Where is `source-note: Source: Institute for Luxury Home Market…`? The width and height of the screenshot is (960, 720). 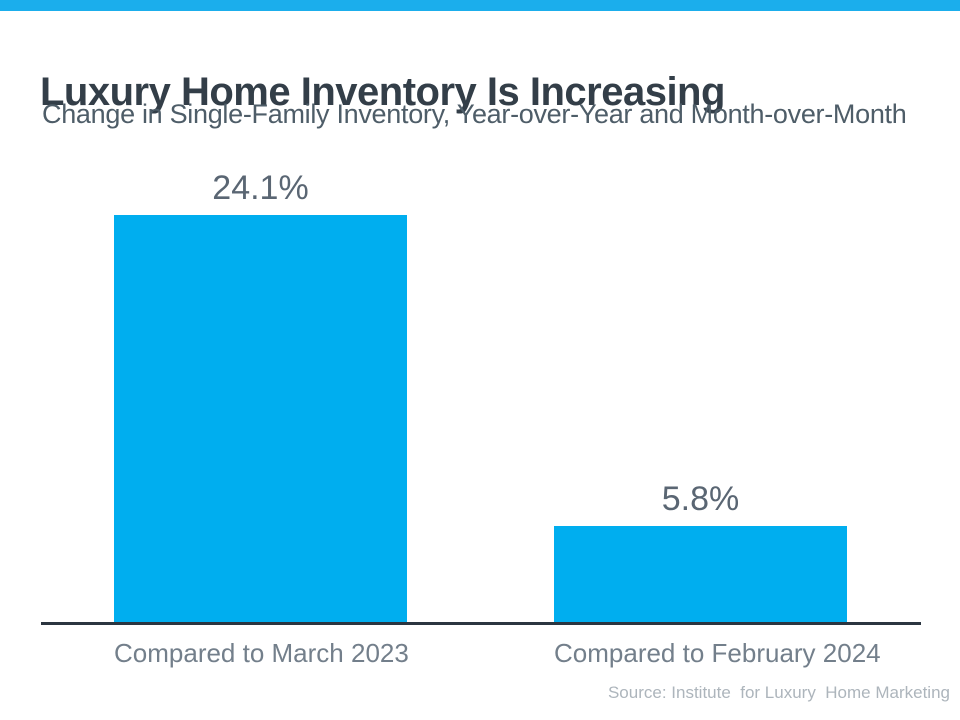 source-note: Source: Institute for Luxury Home Market… is located at coordinates (778, 692).